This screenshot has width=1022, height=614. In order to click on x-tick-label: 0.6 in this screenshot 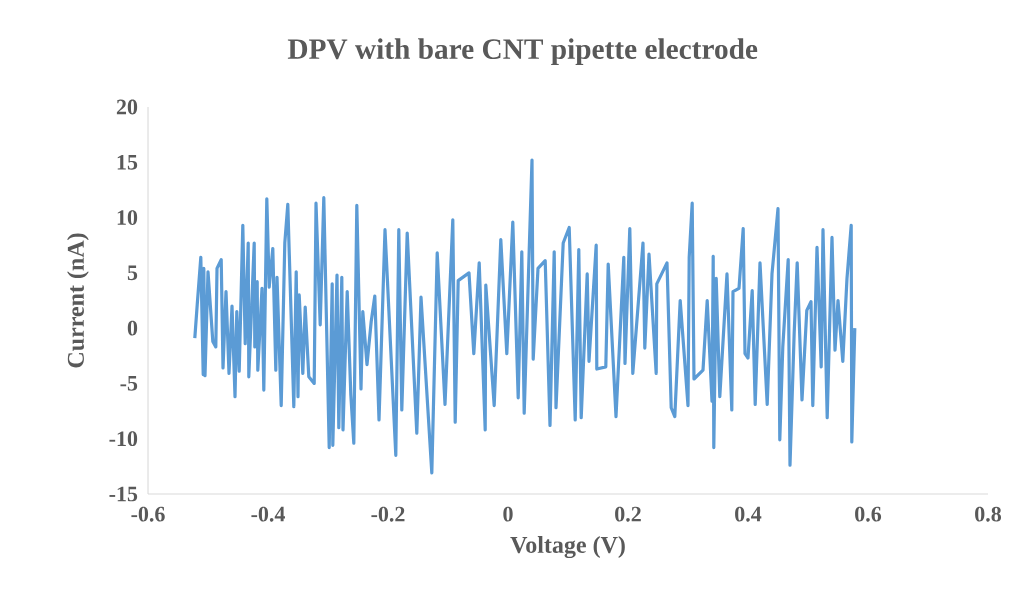, I will do `click(868, 514)`.